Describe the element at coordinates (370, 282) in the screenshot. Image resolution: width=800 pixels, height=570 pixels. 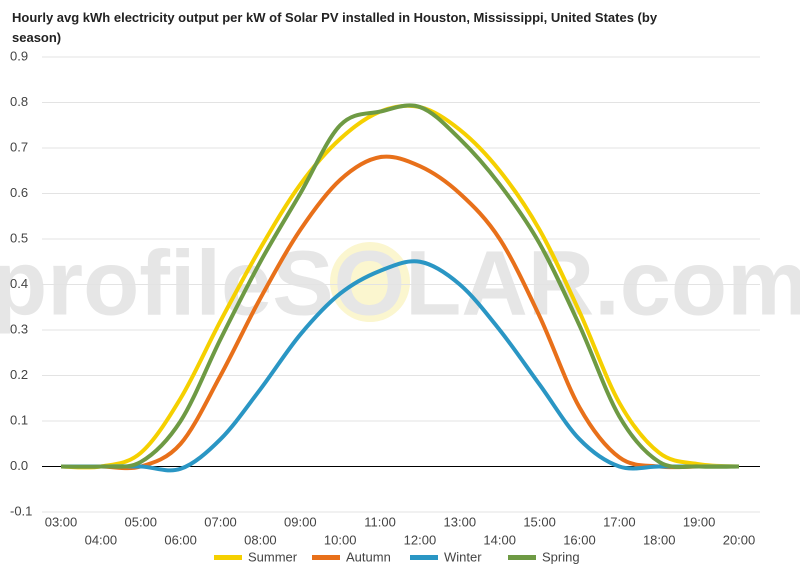
I see `watermark-sun` at that location.